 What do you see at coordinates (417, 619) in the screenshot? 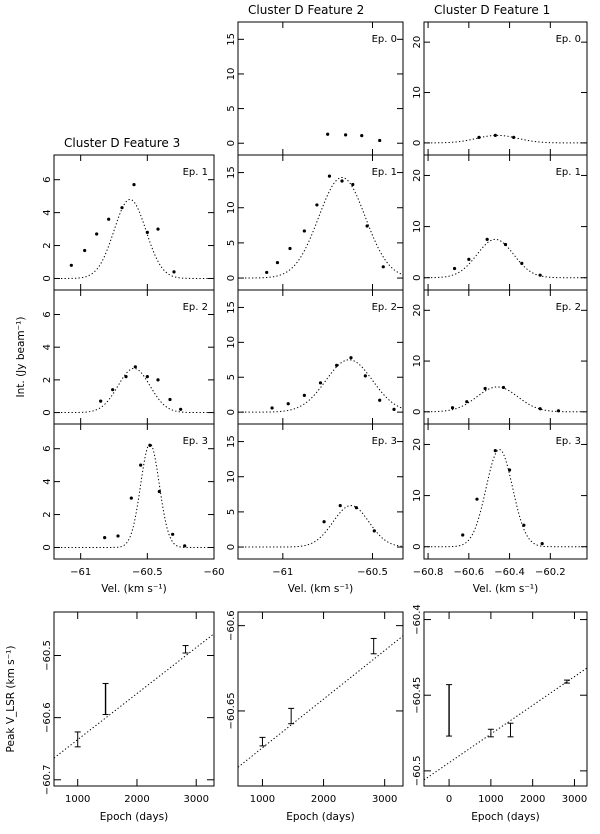
I see `y-tick-label: −60.4` at bounding box center [417, 619].